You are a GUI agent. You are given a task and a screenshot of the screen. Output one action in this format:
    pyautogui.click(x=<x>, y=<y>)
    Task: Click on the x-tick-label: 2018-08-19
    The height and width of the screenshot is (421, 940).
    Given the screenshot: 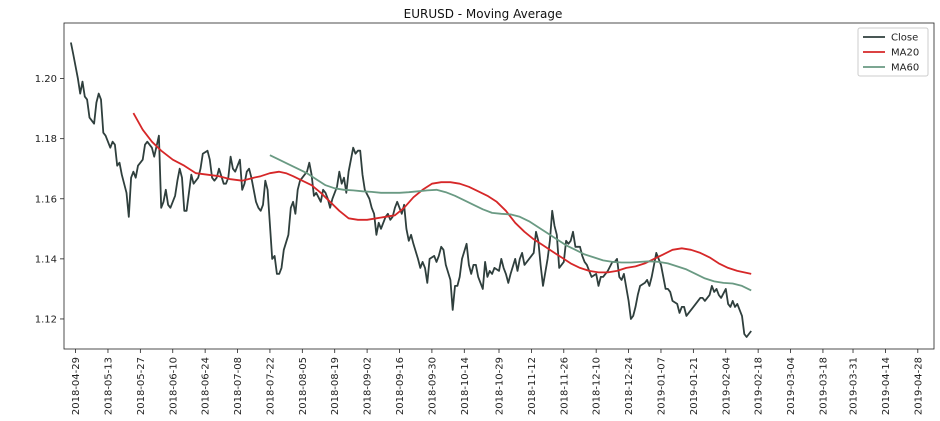 What is the action you would take?
    pyautogui.click(x=335, y=386)
    